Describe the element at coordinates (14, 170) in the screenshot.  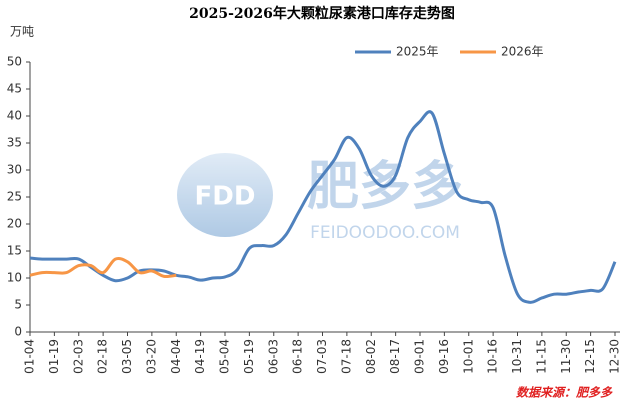
I see `y-tick-label: 30` at that location.